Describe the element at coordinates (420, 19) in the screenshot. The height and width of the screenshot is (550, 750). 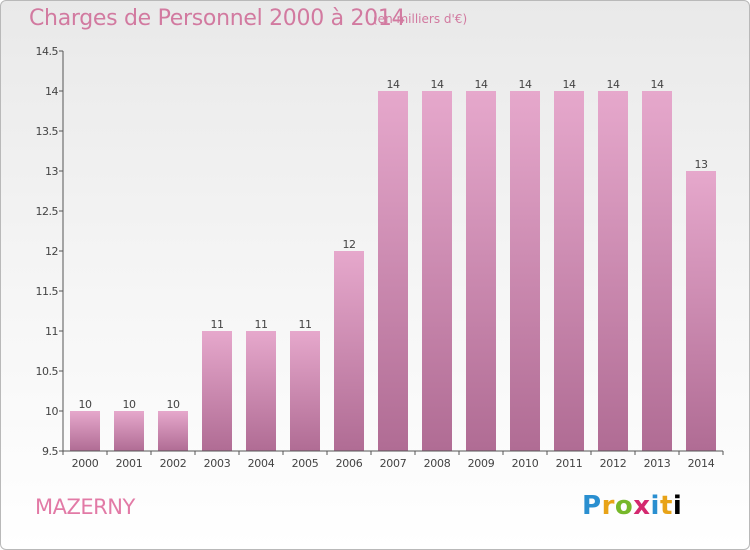
I see `chart-subtitle: (en milliers d'€)` at that location.